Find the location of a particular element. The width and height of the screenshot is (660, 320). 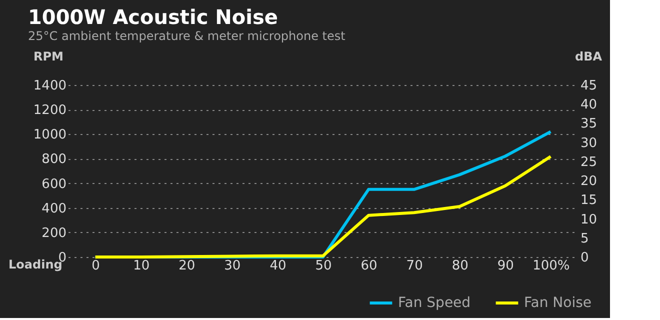

legend-label: Fan Noise is located at coordinates (558, 303).